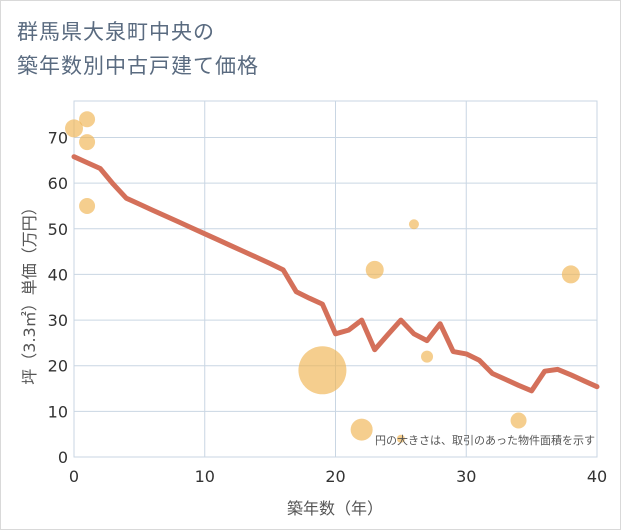 This screenshot has height=530, width=621. I want to click on y-tick-label: 10, so click(58, 411).